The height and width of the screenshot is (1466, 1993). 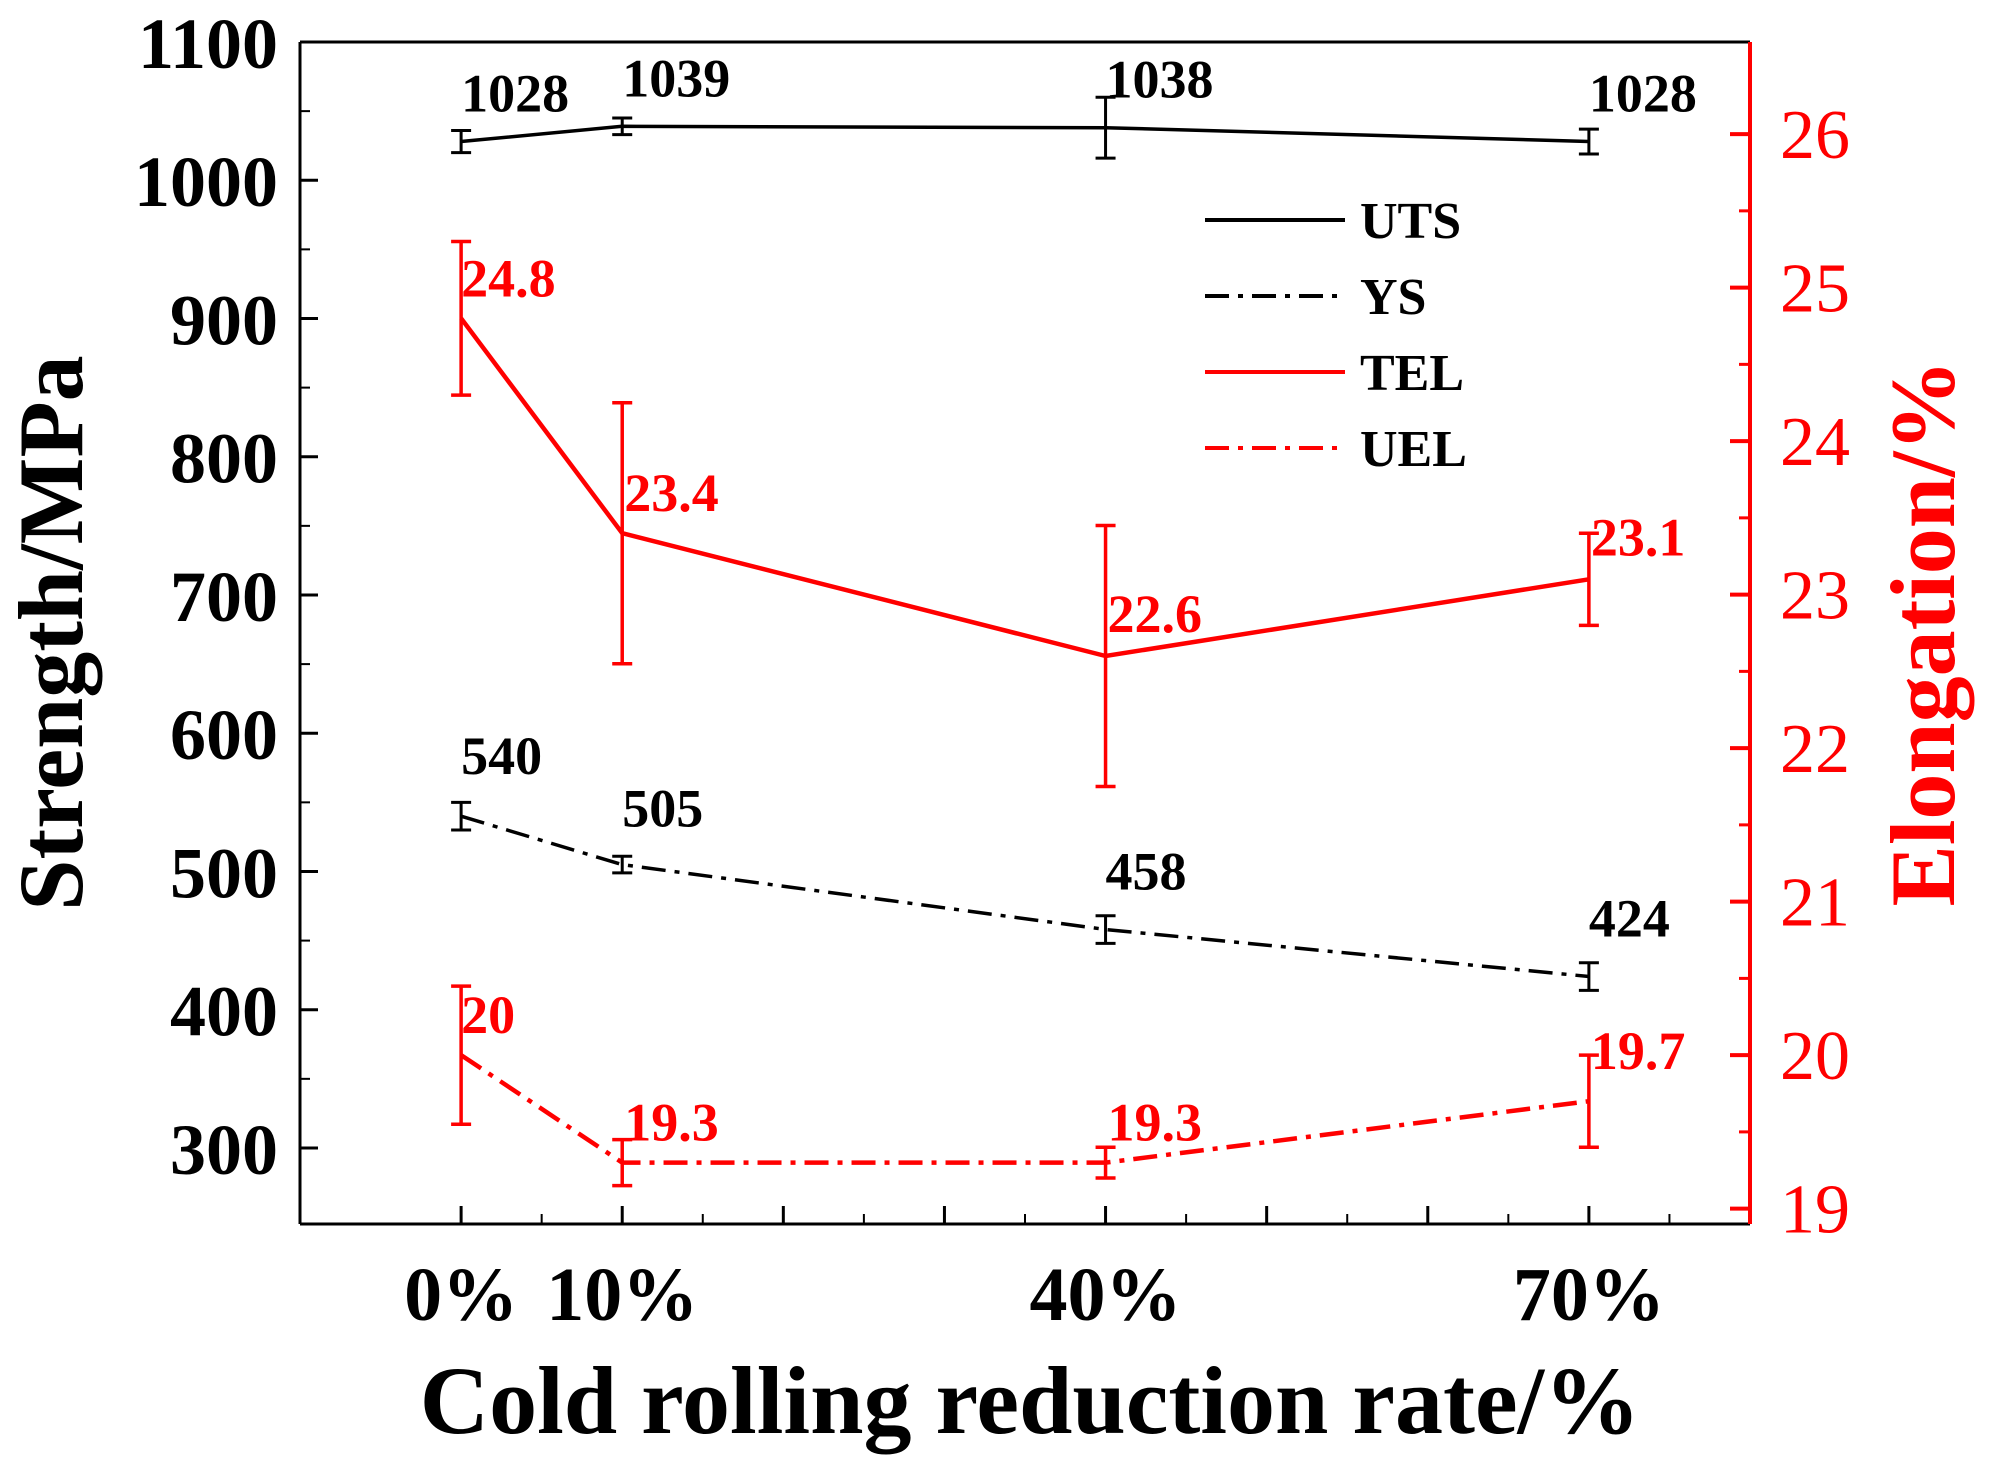 I want to click on y-axis-title-right: Elongation/%, so click(x=1923, y=632).